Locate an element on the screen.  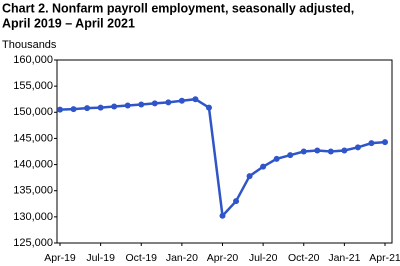
x-tick-label: Jul-19 is located at coordinates (100, 258).